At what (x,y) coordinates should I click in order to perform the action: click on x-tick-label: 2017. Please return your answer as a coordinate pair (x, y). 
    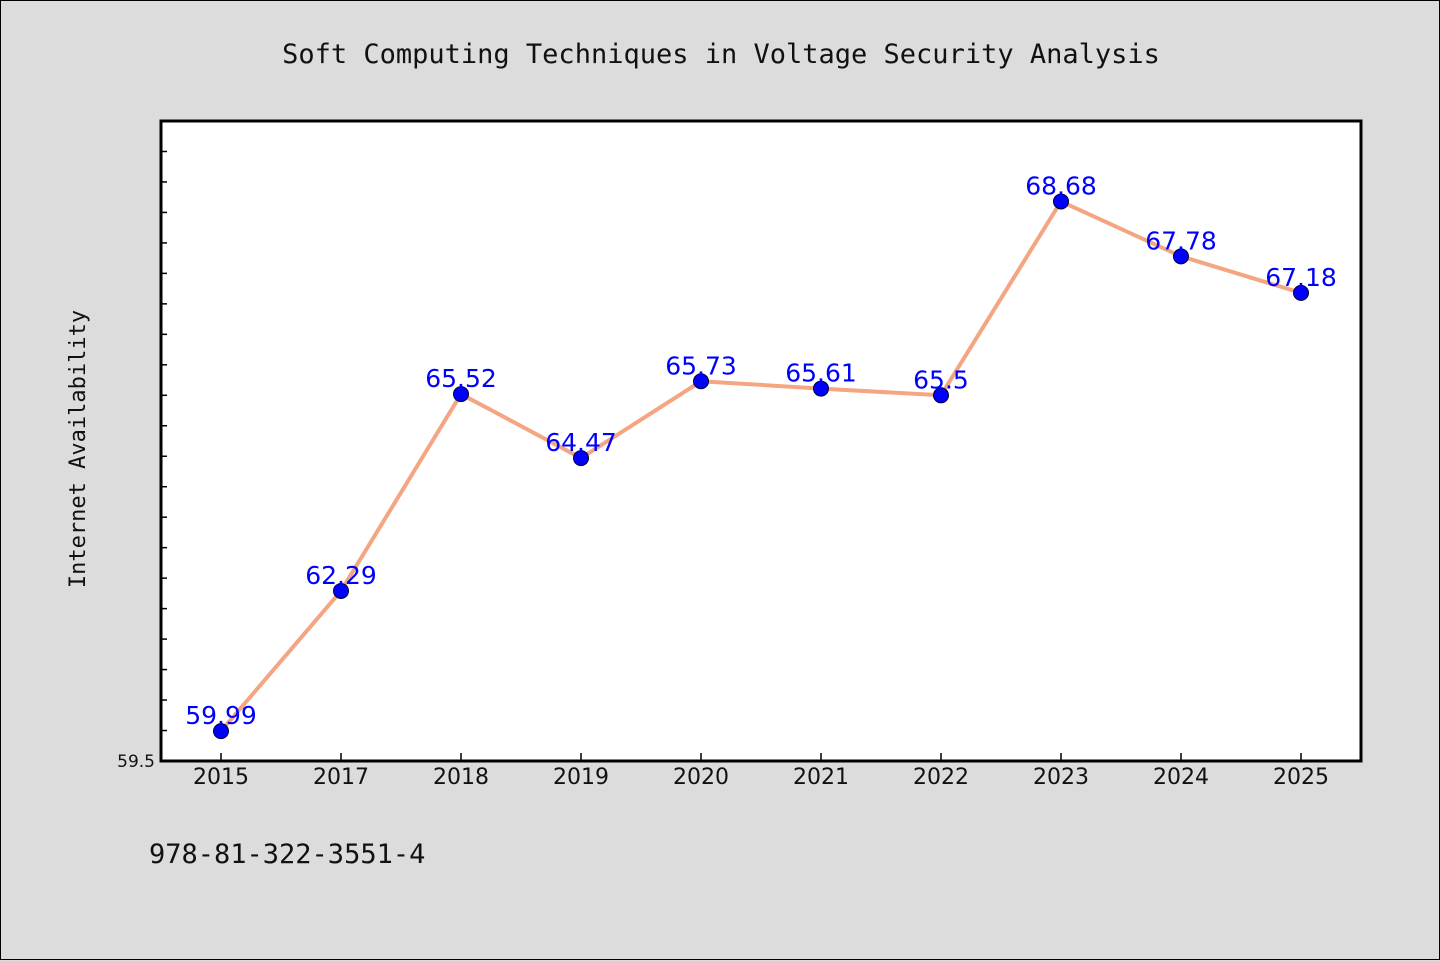
    Looking at the image, I should click on (341, 777).